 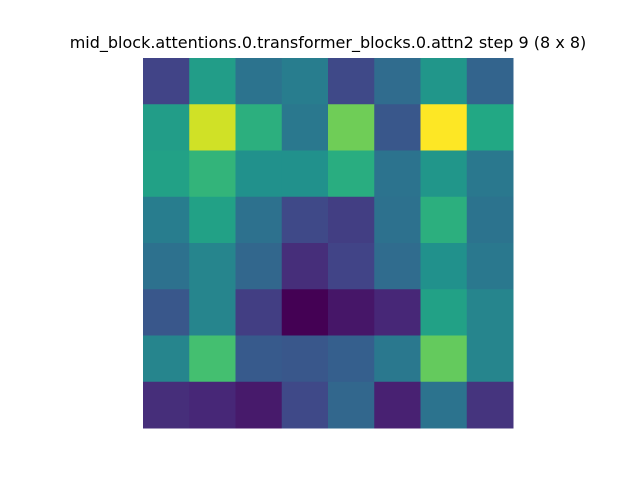 What do you see at coordinates (444, 81) in the screenshot?
I see `heatmap-cell-r0-c6` at bounding box center [444, 81].